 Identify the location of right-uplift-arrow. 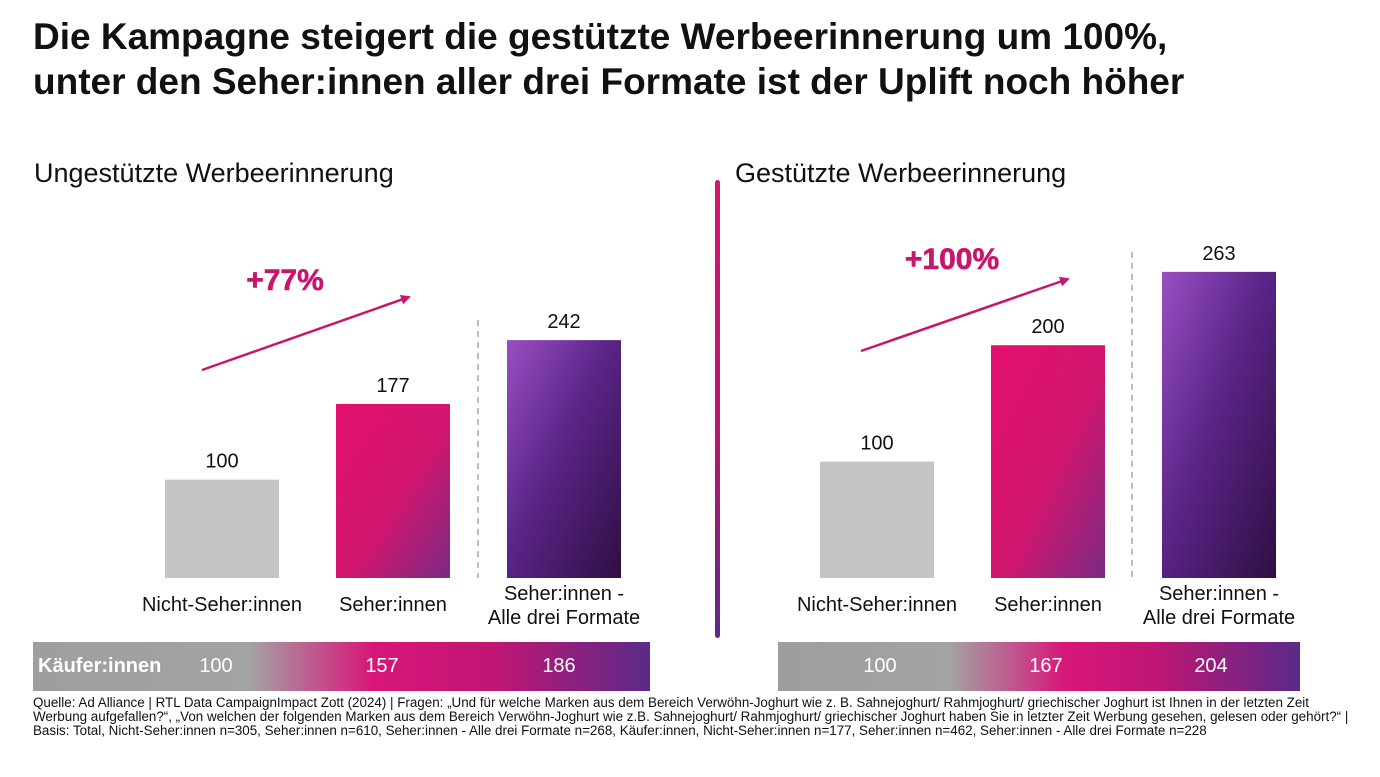
(965, 314).